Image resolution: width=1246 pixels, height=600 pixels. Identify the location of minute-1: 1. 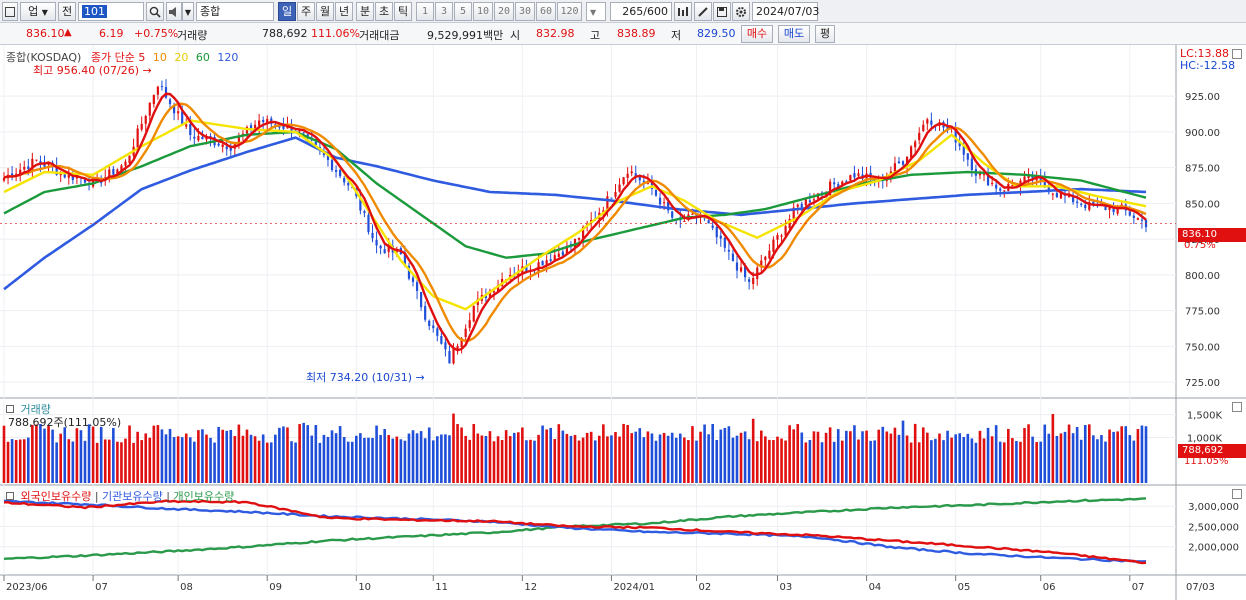
(425, 11).